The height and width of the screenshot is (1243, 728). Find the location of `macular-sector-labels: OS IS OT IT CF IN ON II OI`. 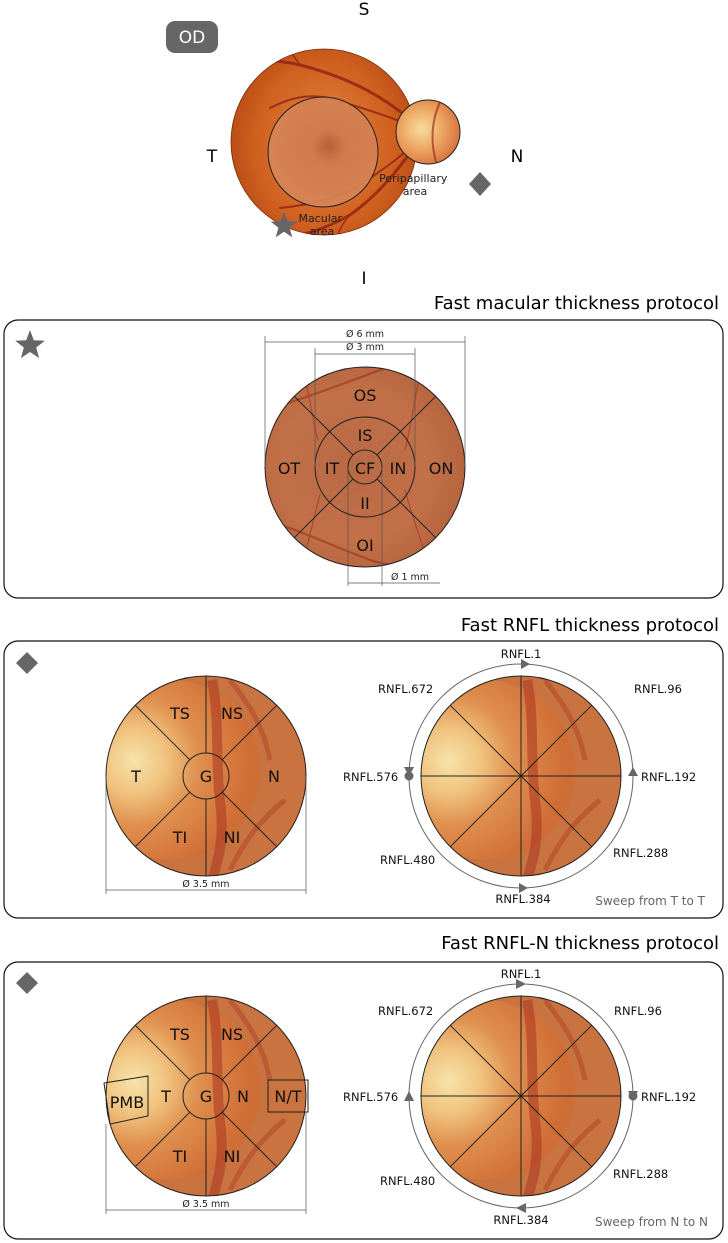

macular-sector-labels: OS IS OT IT CF IN ON II OI is located at coordinates (365, 470).